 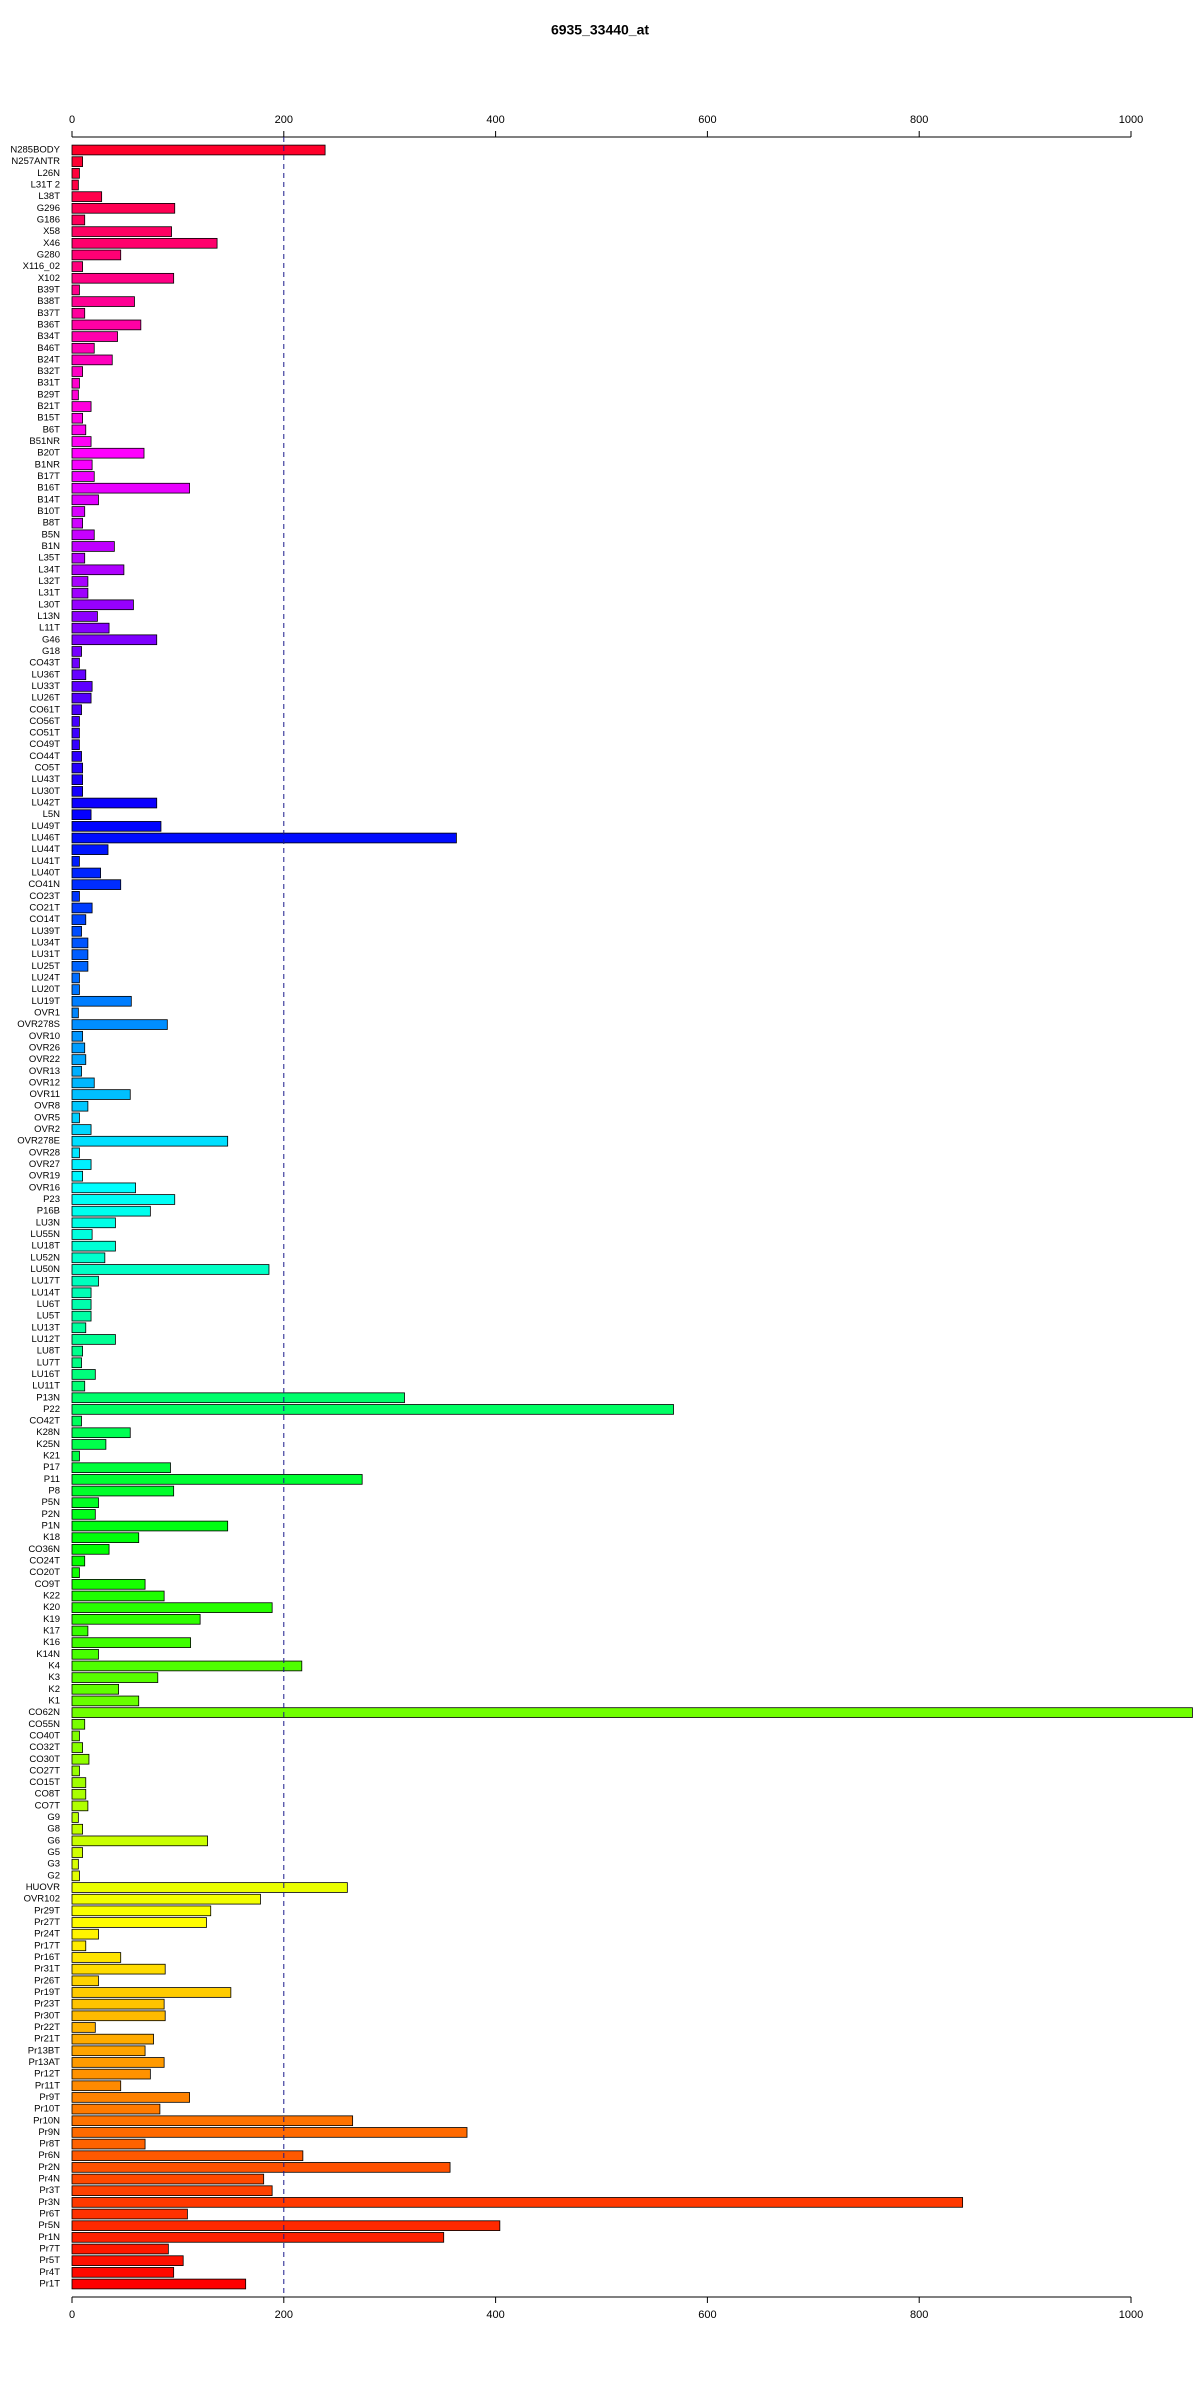 I want to click on category-label: P17, so click(x=51, y=1467).